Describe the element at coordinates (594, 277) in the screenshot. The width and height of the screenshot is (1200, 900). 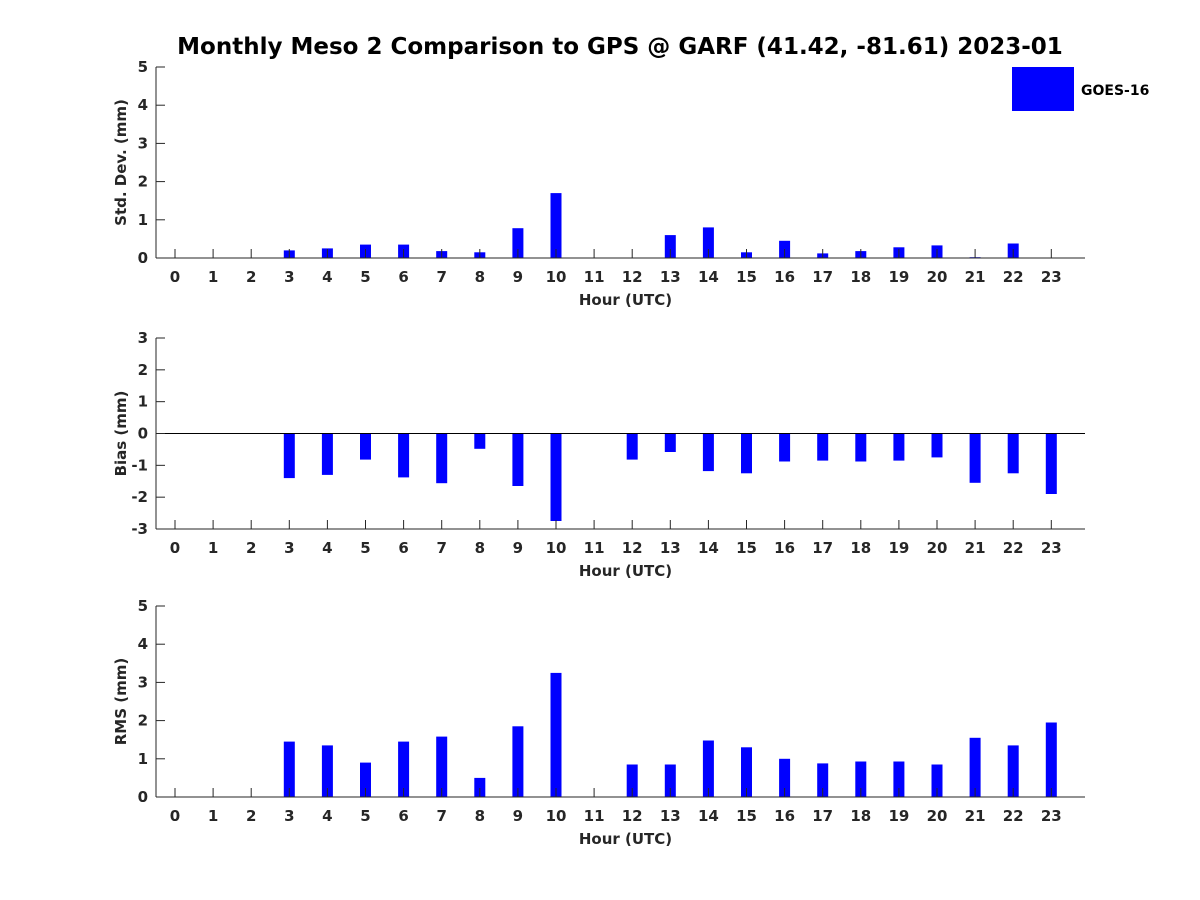
I see `x-tick-label: 11` at that location.